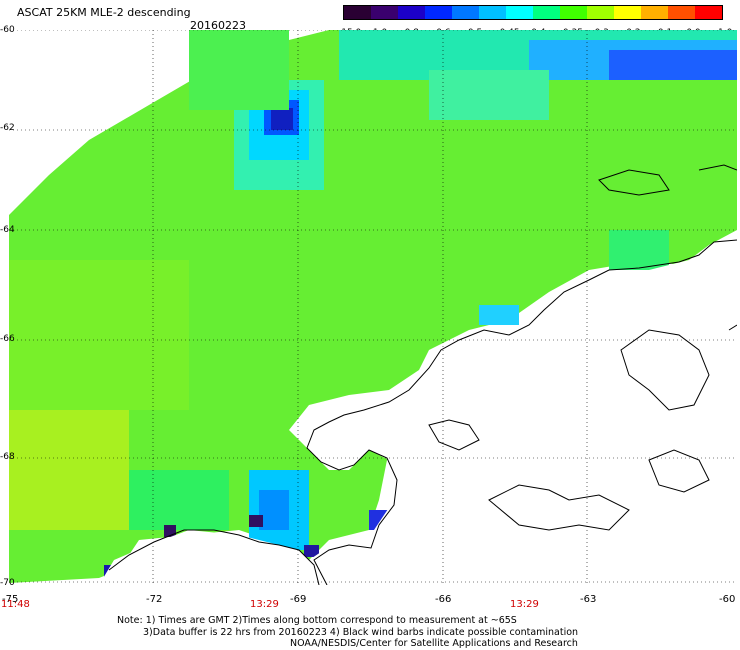  I want to click on pass-time: 11:48, so click(15, 604).